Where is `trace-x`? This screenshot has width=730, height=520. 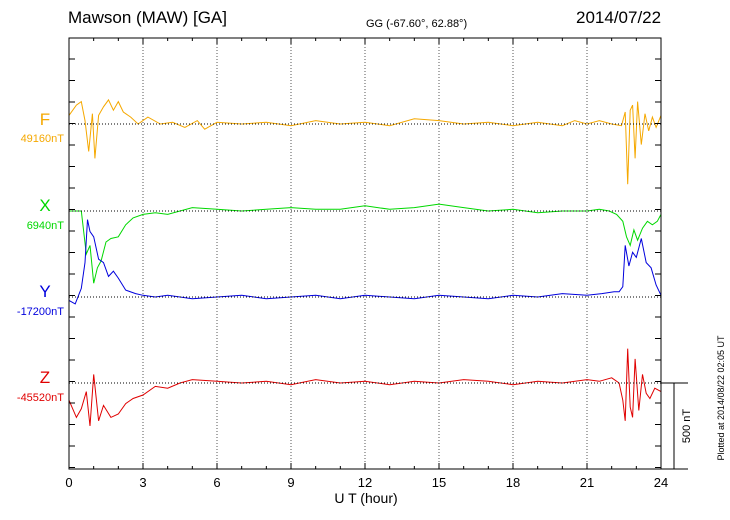 trace-x is located at coordinates (365, 243).